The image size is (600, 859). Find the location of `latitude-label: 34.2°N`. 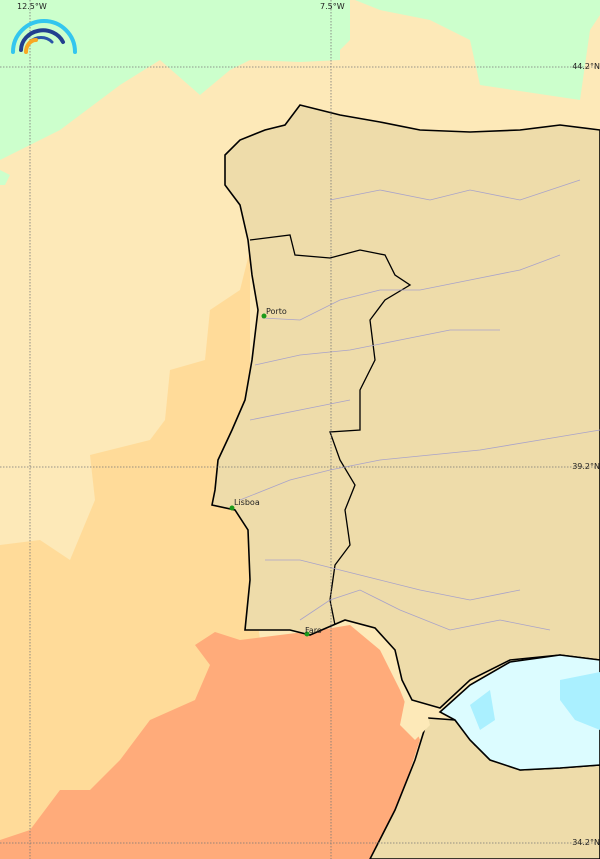

latitude-label: 34.2°N is located at coordinates (586, 842).